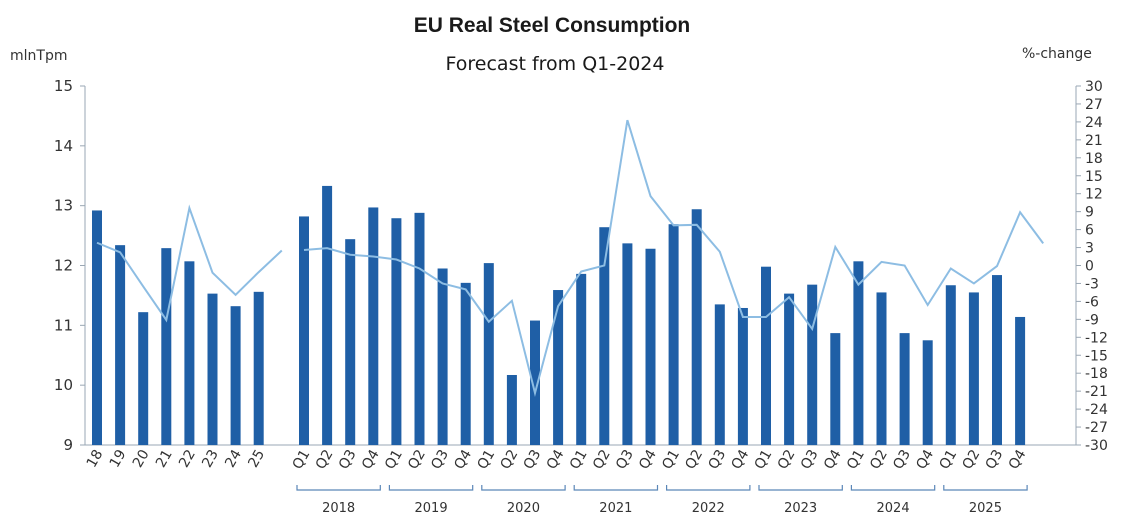  What do you see at coordinates (141, 458) in the screenshot?
I see `annual-category-label: 20` at bounding box center [141, 458].